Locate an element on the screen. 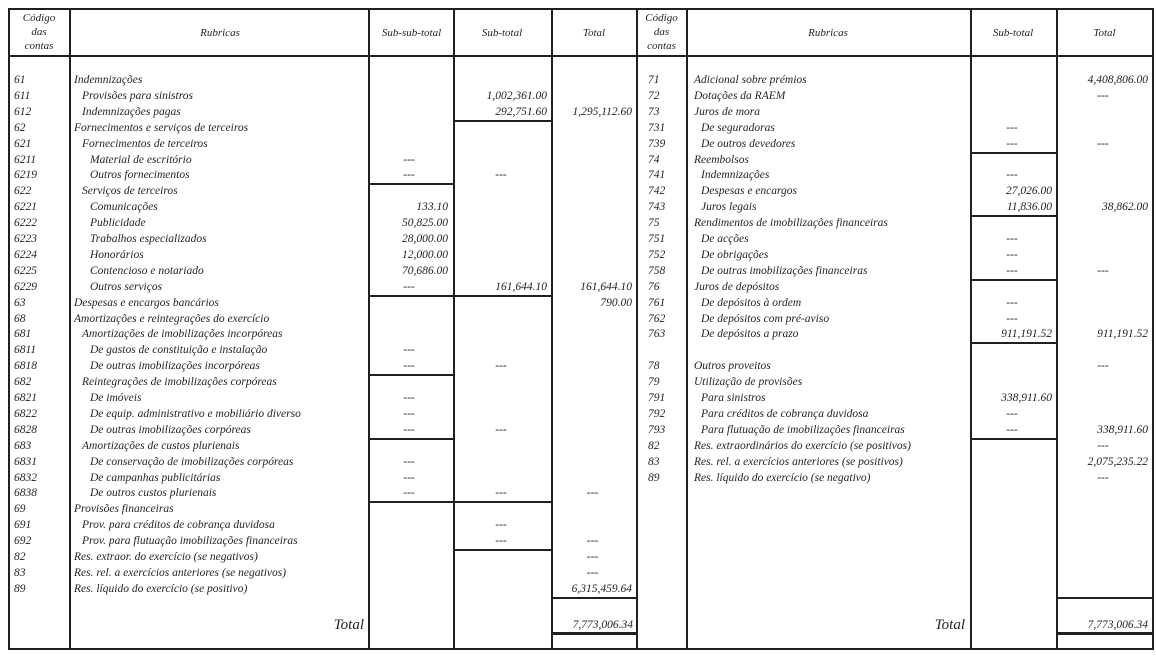 This screenshot has height=658, width=1156. row-code: 79 is located at coordinates (654, 382).